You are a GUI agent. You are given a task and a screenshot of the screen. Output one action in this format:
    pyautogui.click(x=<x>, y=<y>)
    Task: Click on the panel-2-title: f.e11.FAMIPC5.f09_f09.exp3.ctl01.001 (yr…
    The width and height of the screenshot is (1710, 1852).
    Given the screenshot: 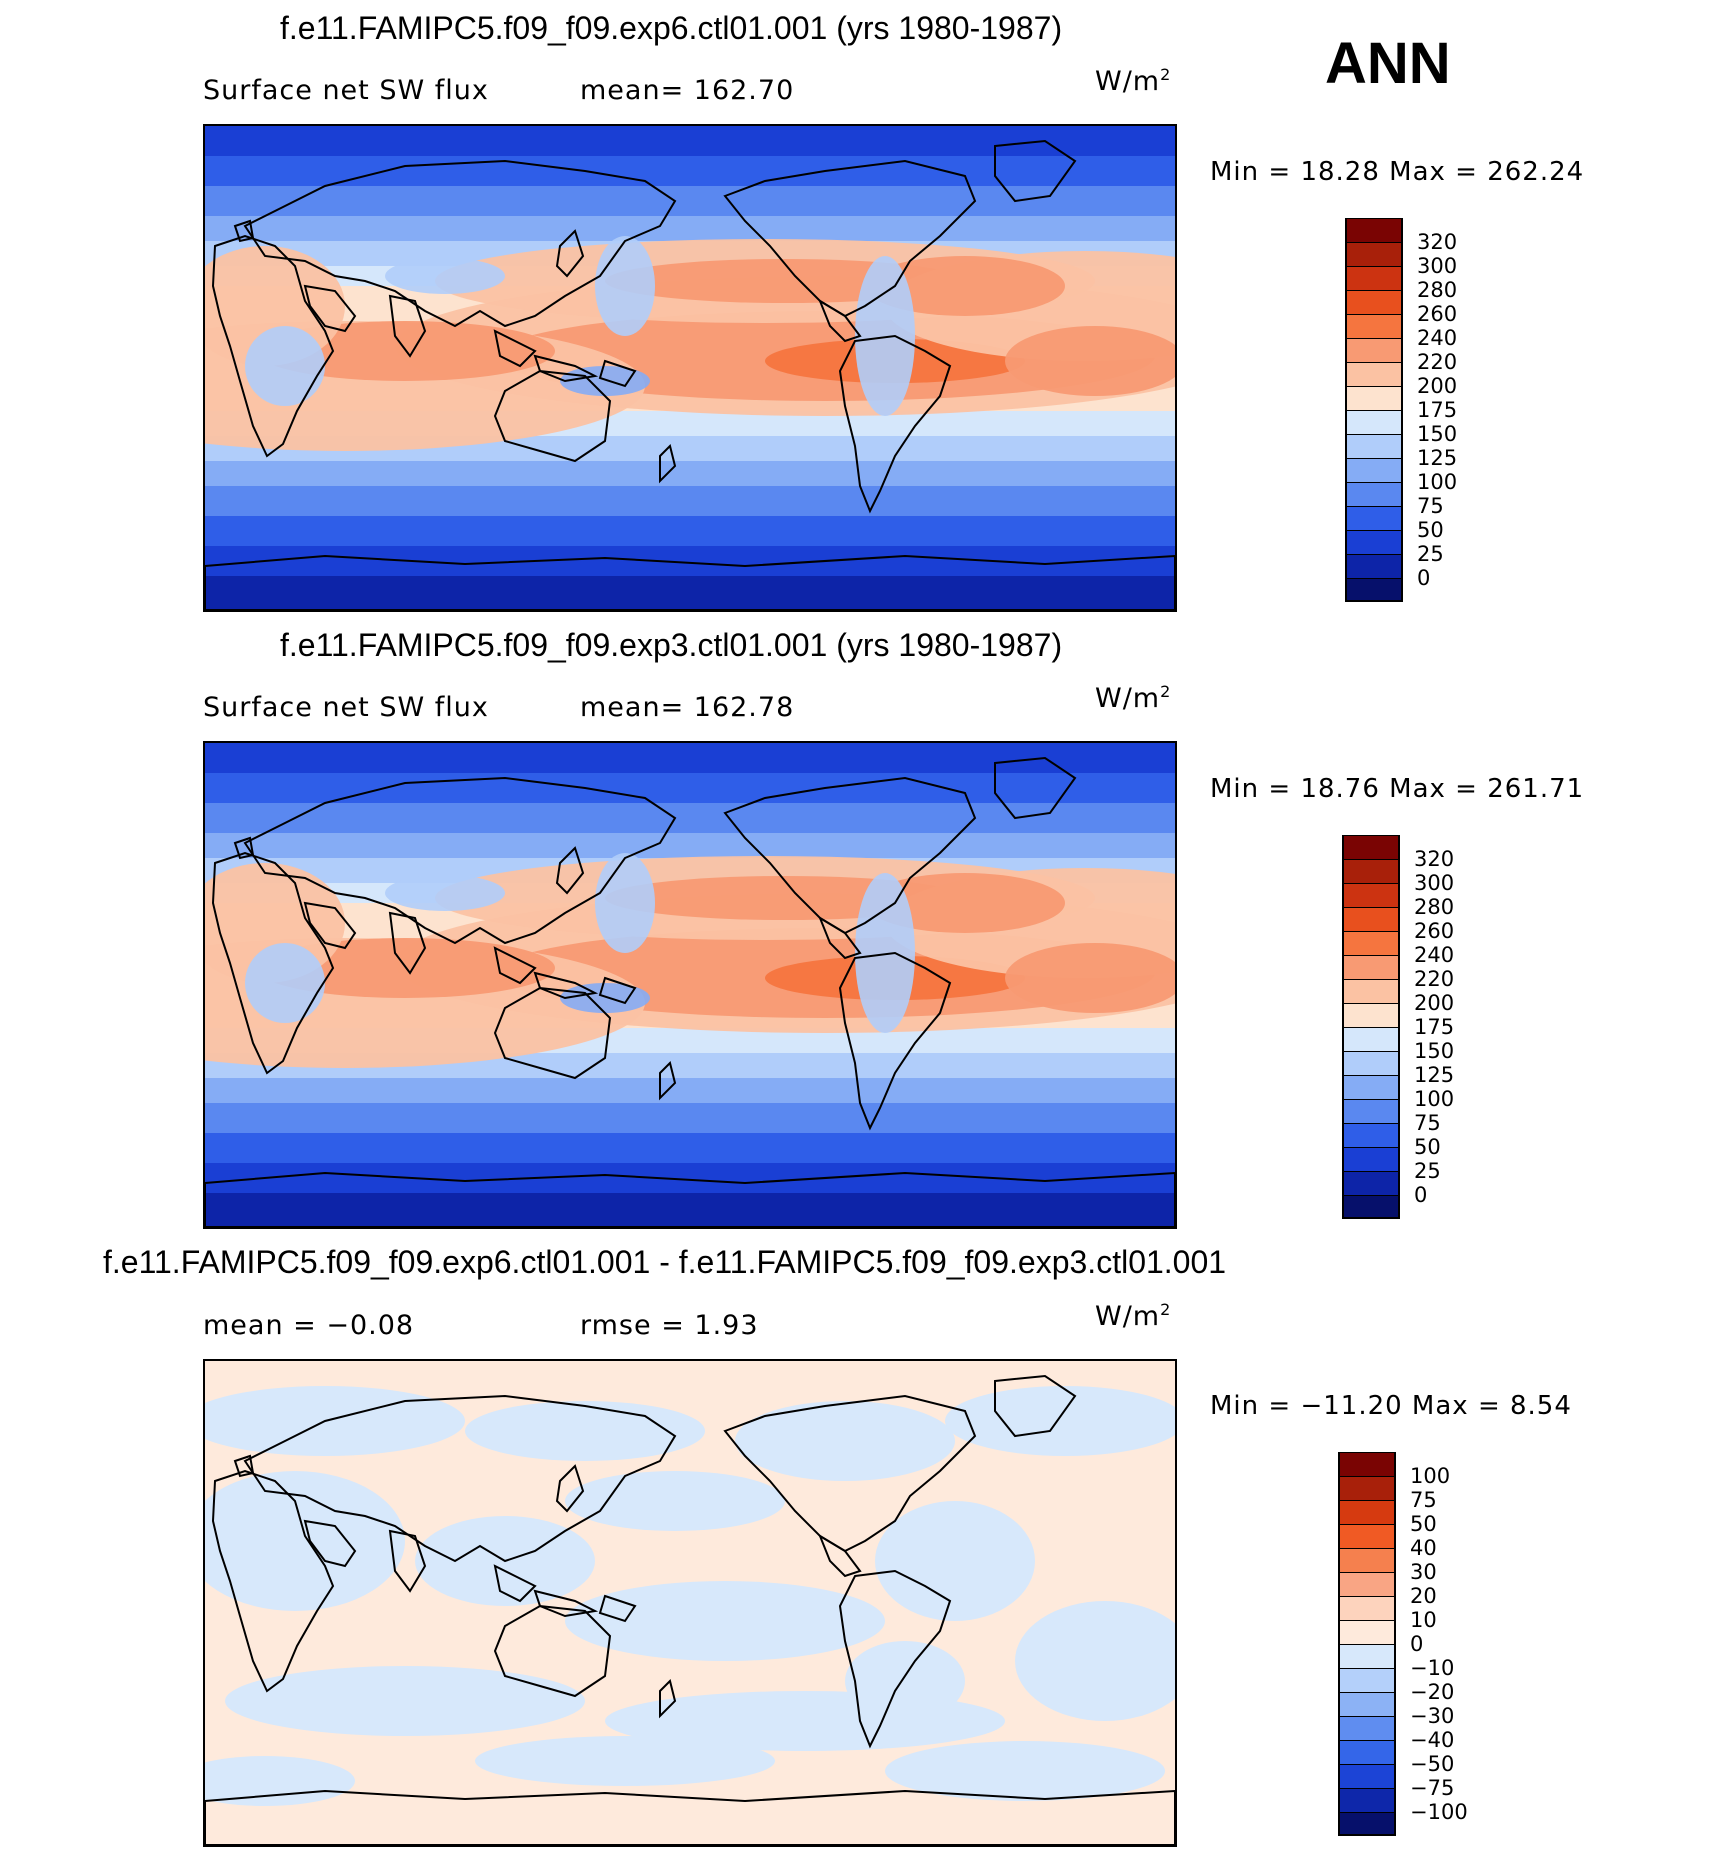 What is the action you would take?
    pyautogui.click(x=671, y=645)
    